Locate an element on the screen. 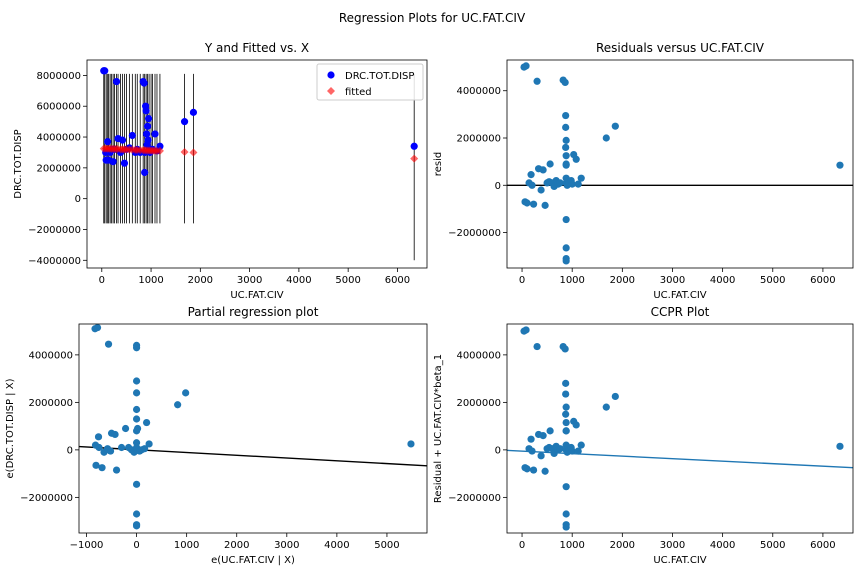  y-tick-label: 4000000 is located at coordinates (50, 355).